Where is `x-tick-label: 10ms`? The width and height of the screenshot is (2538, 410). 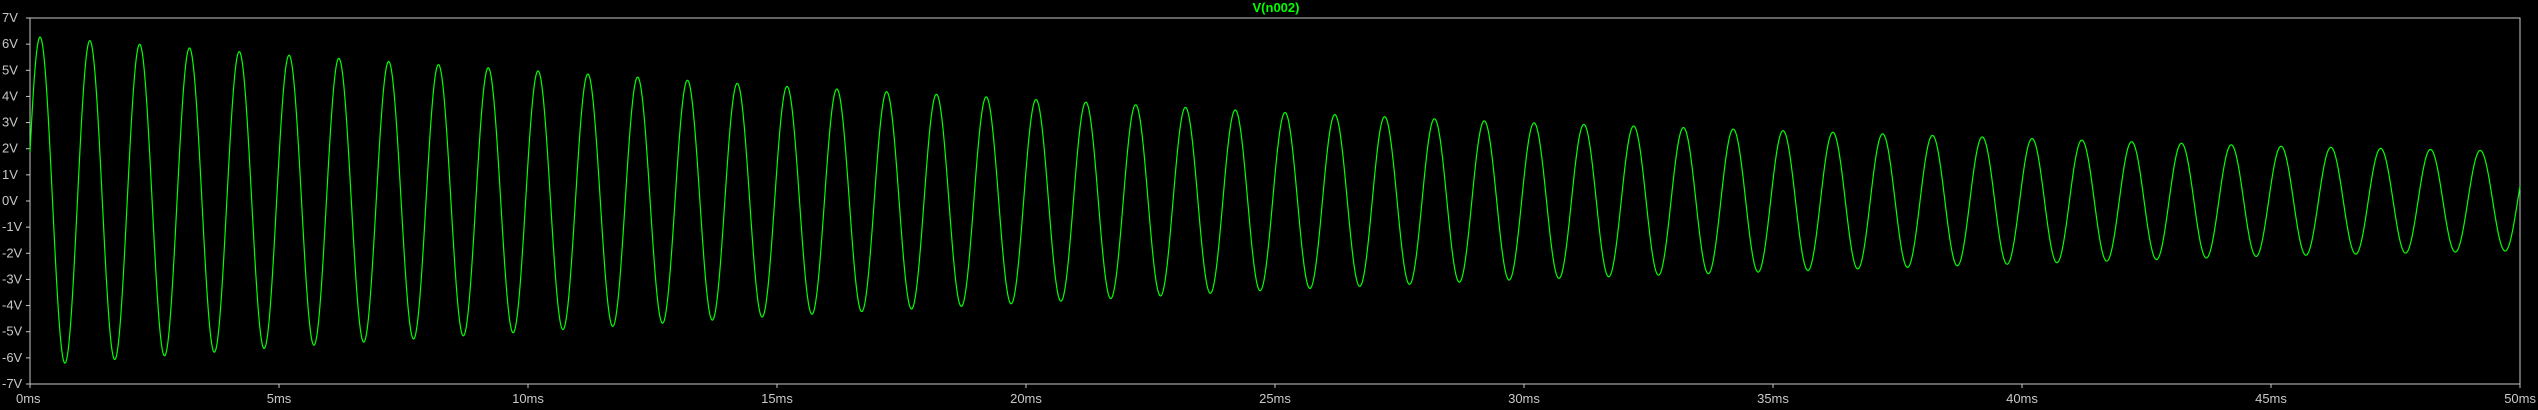 x-tick-label: 10ms is located at coordinates (528, 398).